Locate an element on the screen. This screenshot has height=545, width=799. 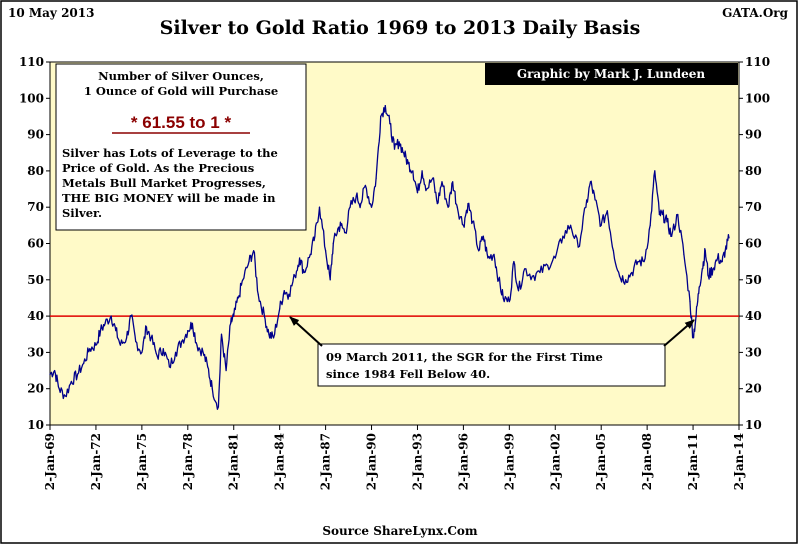
y-tick-label-right: 40 is located at coordinates (753, 316).